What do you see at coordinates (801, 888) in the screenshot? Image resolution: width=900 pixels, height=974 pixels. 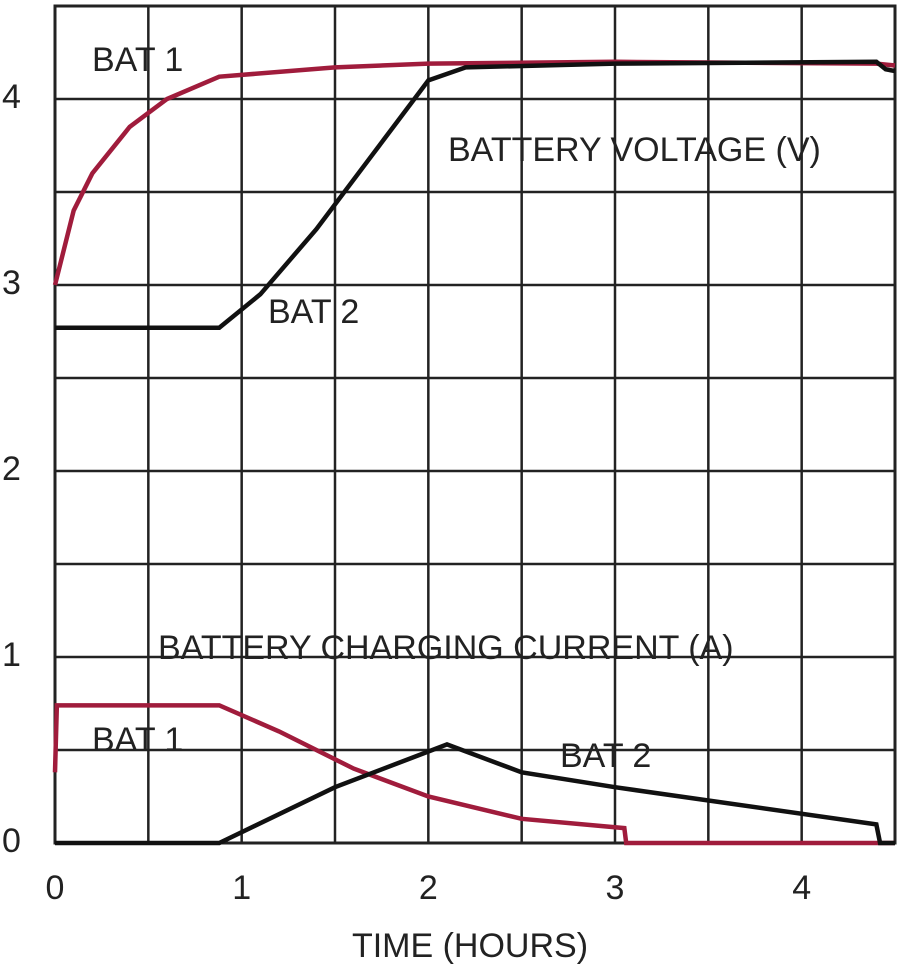 I see `x-tick-label: 4` at bounding box center [801, 888].